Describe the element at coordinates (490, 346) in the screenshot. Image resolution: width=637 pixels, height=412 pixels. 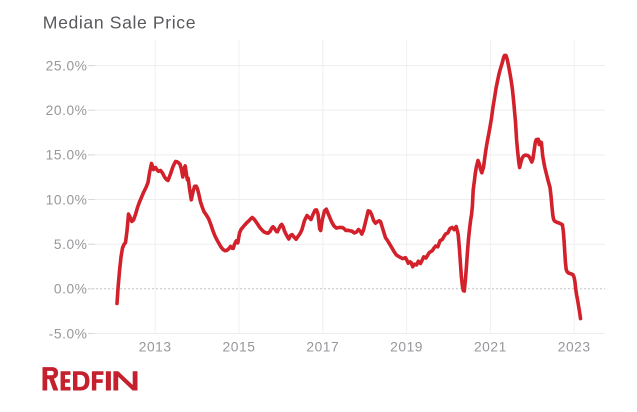
I see `svg-text: 2021` at that location.